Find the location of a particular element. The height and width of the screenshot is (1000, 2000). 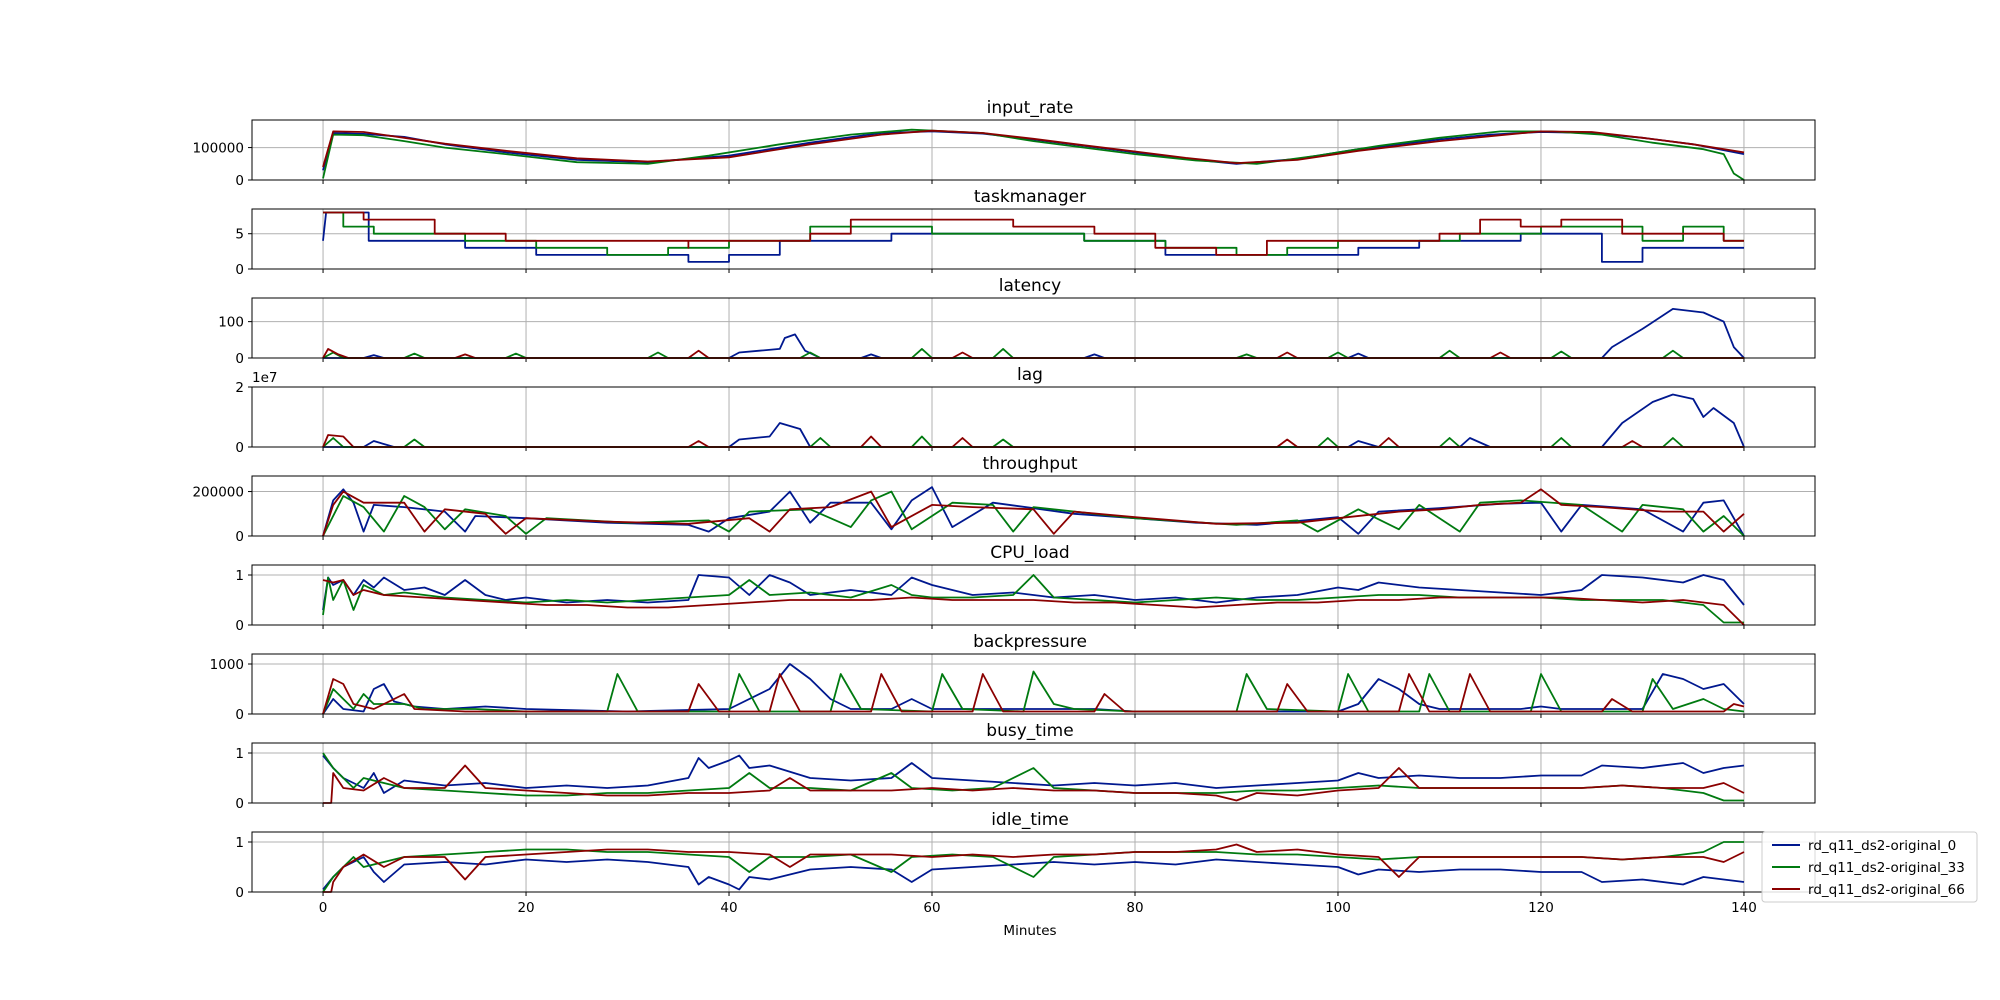

subplot-latency: latency 0 100 is located at coordinates (1017, 321).